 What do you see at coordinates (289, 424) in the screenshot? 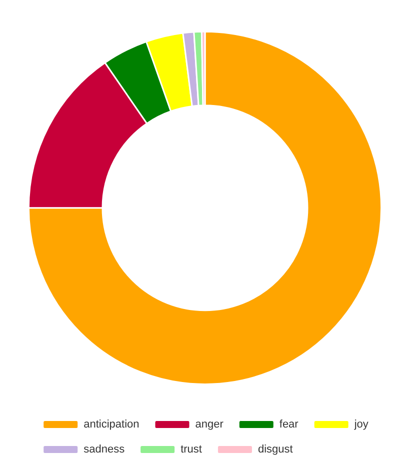
I see `legend-label: fear` at bounding box center [289, 424].